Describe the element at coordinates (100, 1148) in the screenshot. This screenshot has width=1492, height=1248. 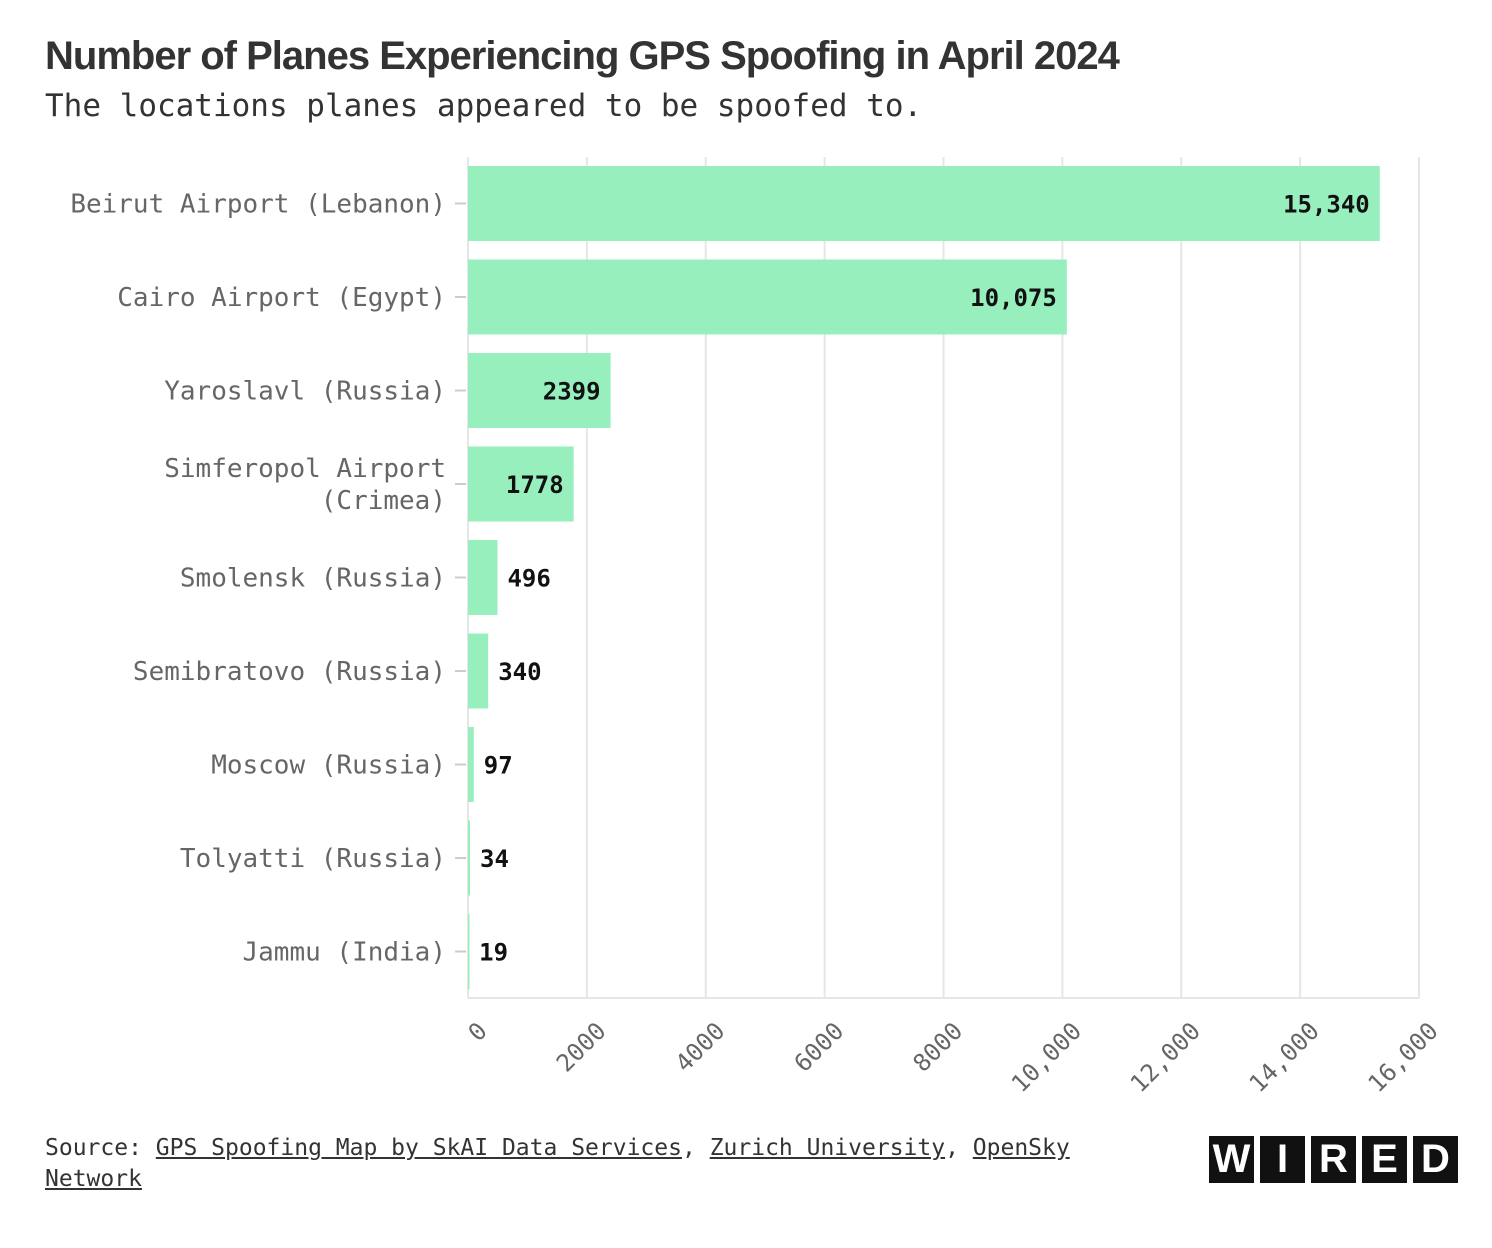
I see `source-prefix: Source:` at that location.